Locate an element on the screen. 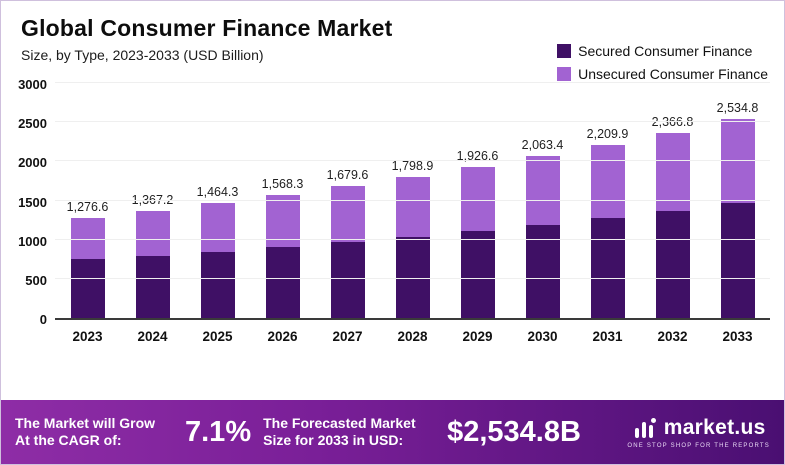 The width and height of the screenshot is (785, 465). bar-total-label: 1,926.6 is located at coordinates (477, 156).